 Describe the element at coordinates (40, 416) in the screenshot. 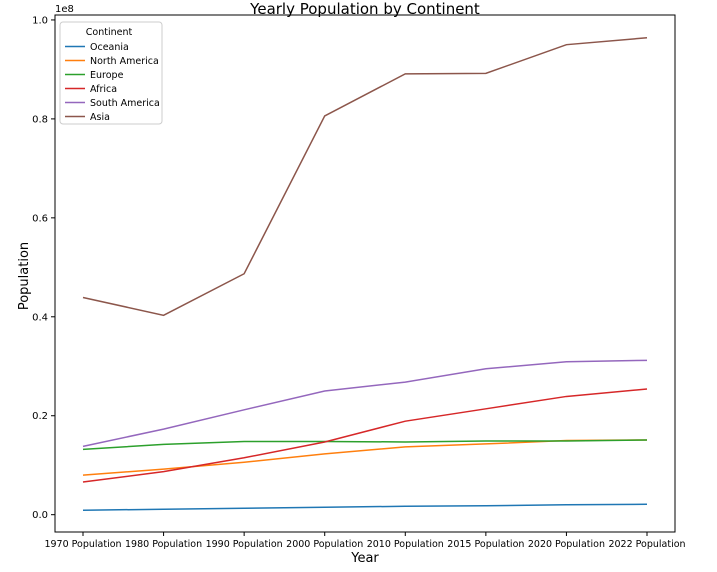

I see `y-tick-label: 0.2` at that location.